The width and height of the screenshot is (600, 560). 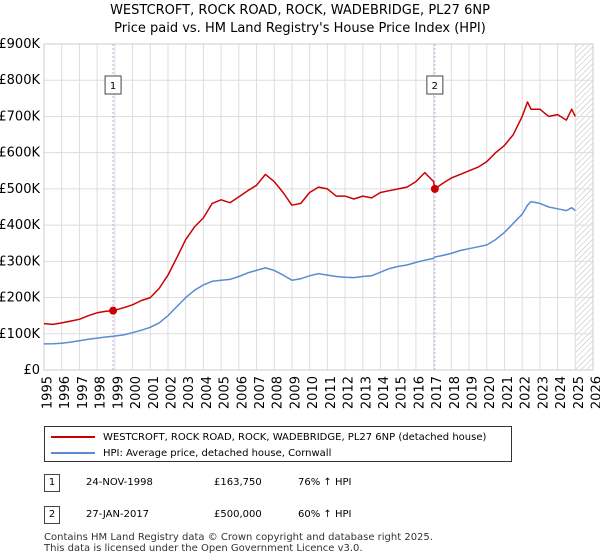 I want to click on x-tick-label: 2016, so click(x=419, y=392).